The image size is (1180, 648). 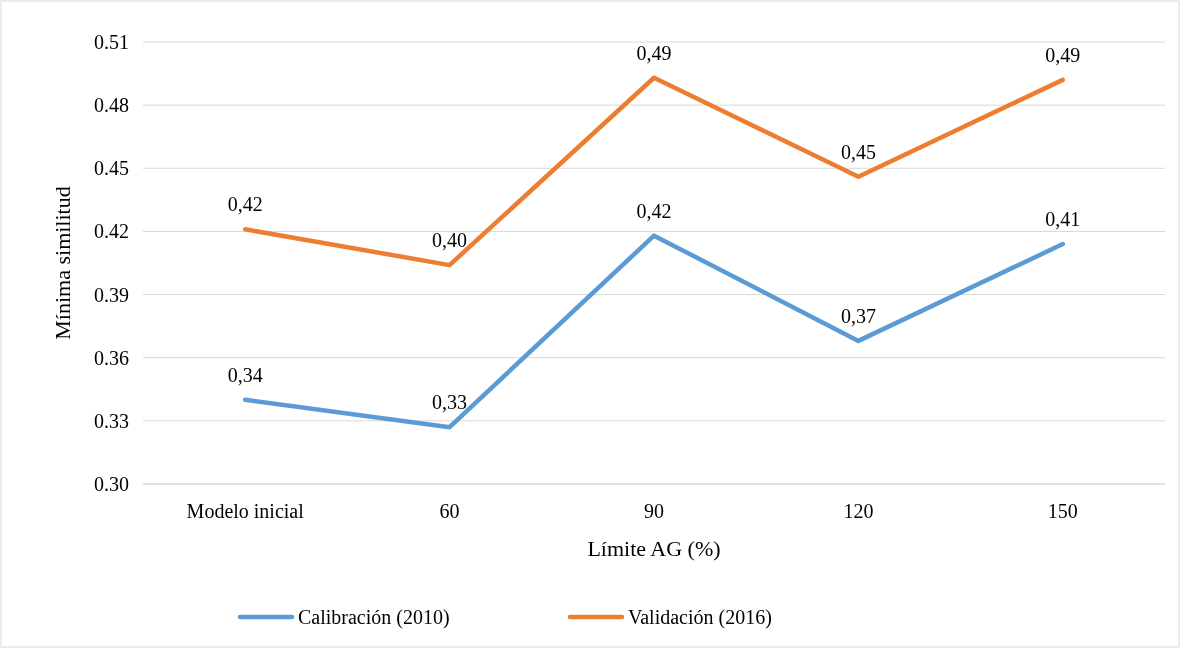 I want to click on data-label: 0,37, so click(x=858, y=315).